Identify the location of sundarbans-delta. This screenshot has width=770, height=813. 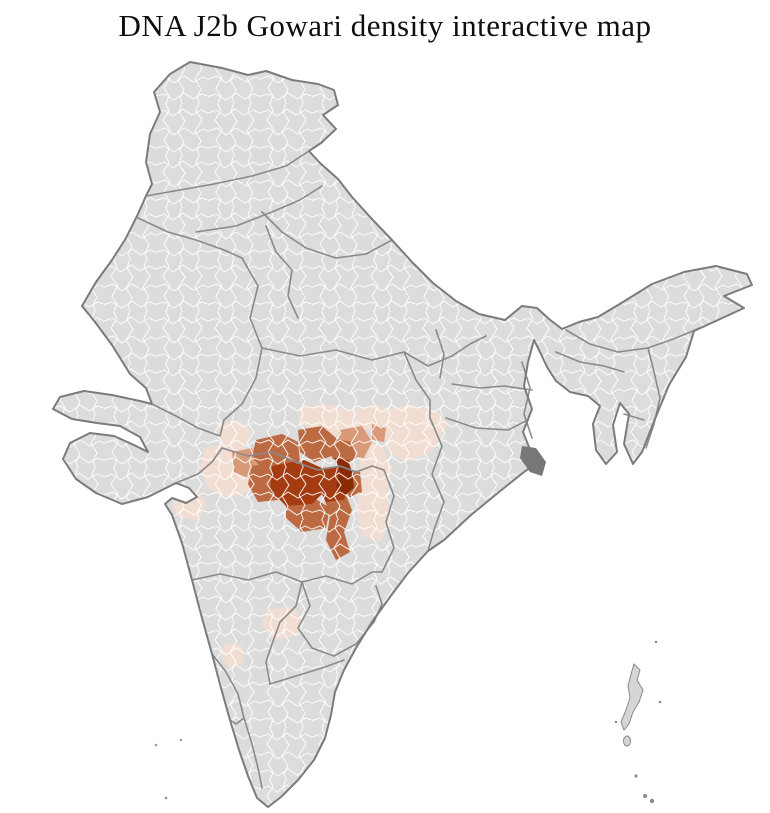
(533, 461).